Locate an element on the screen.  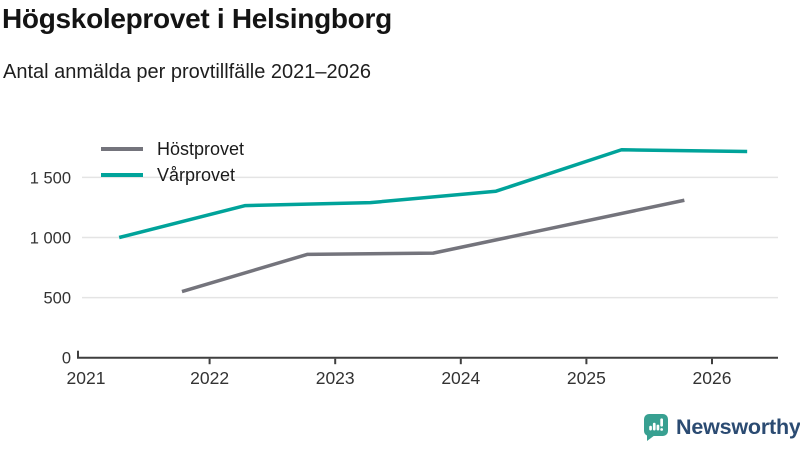
y-tick-label: 1 000 is located at coordinates (50, 239).